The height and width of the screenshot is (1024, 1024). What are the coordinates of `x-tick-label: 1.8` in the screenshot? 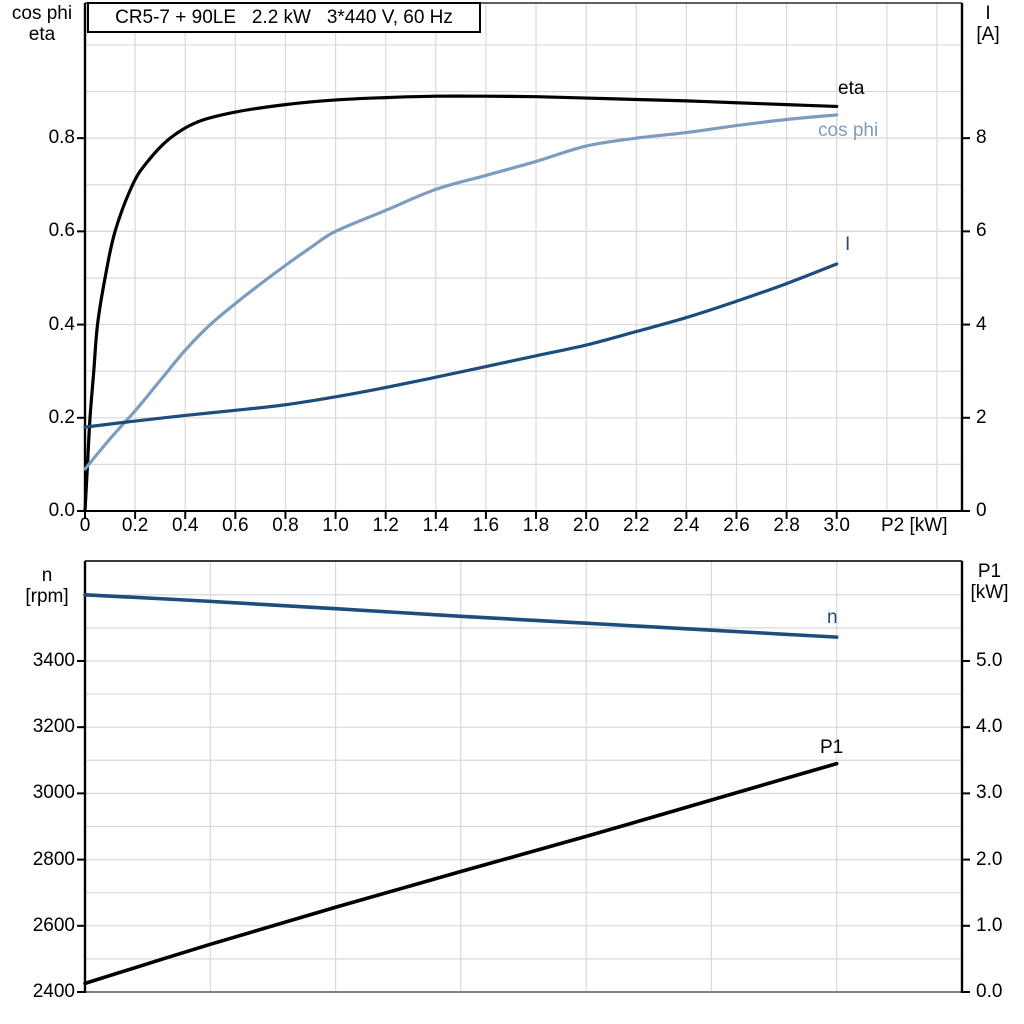 It's located at (536, 525).